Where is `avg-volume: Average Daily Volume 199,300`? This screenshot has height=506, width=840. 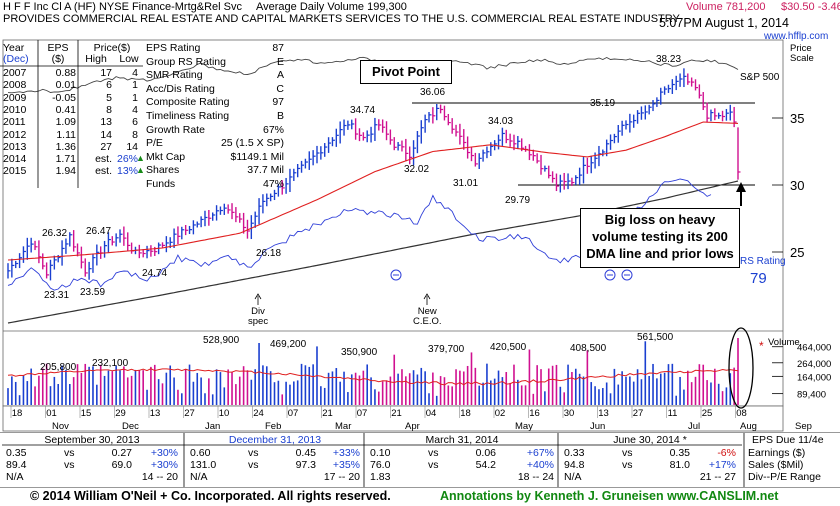
avg-volume: Average Daily Volume 199,300 is located at coordinates (331, 7).